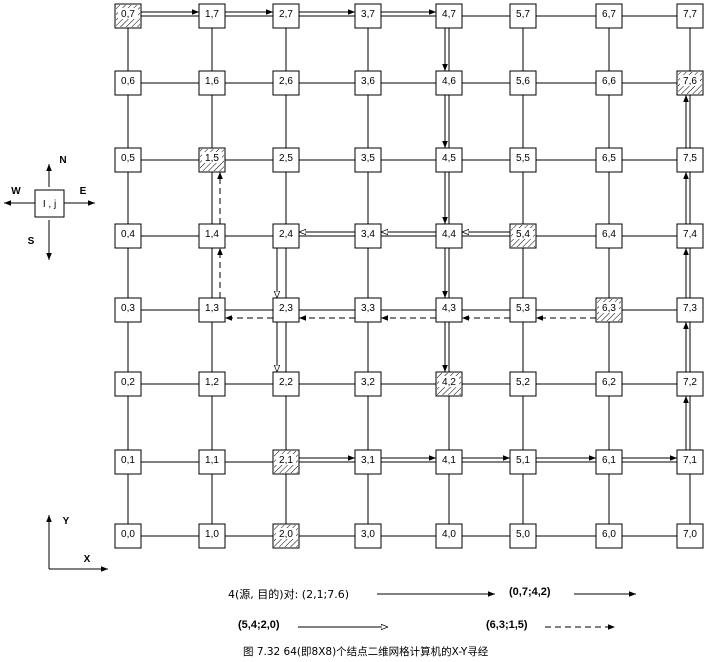 The image size is (706, 662). I want to click on node-0-0: 0,0, so click(128, 536).